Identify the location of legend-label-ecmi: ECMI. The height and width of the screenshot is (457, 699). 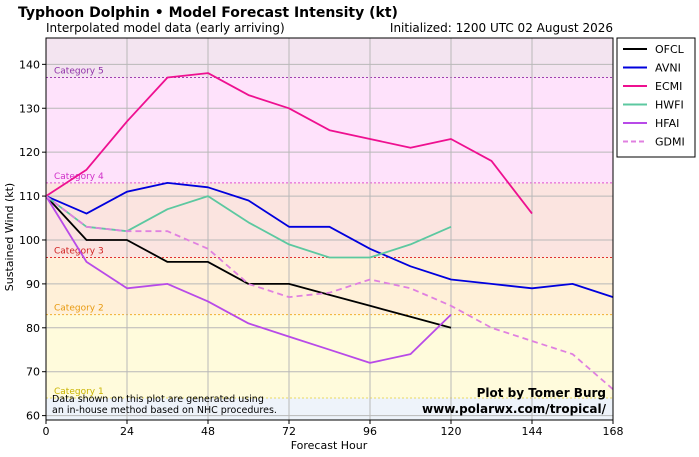
(668, 86).